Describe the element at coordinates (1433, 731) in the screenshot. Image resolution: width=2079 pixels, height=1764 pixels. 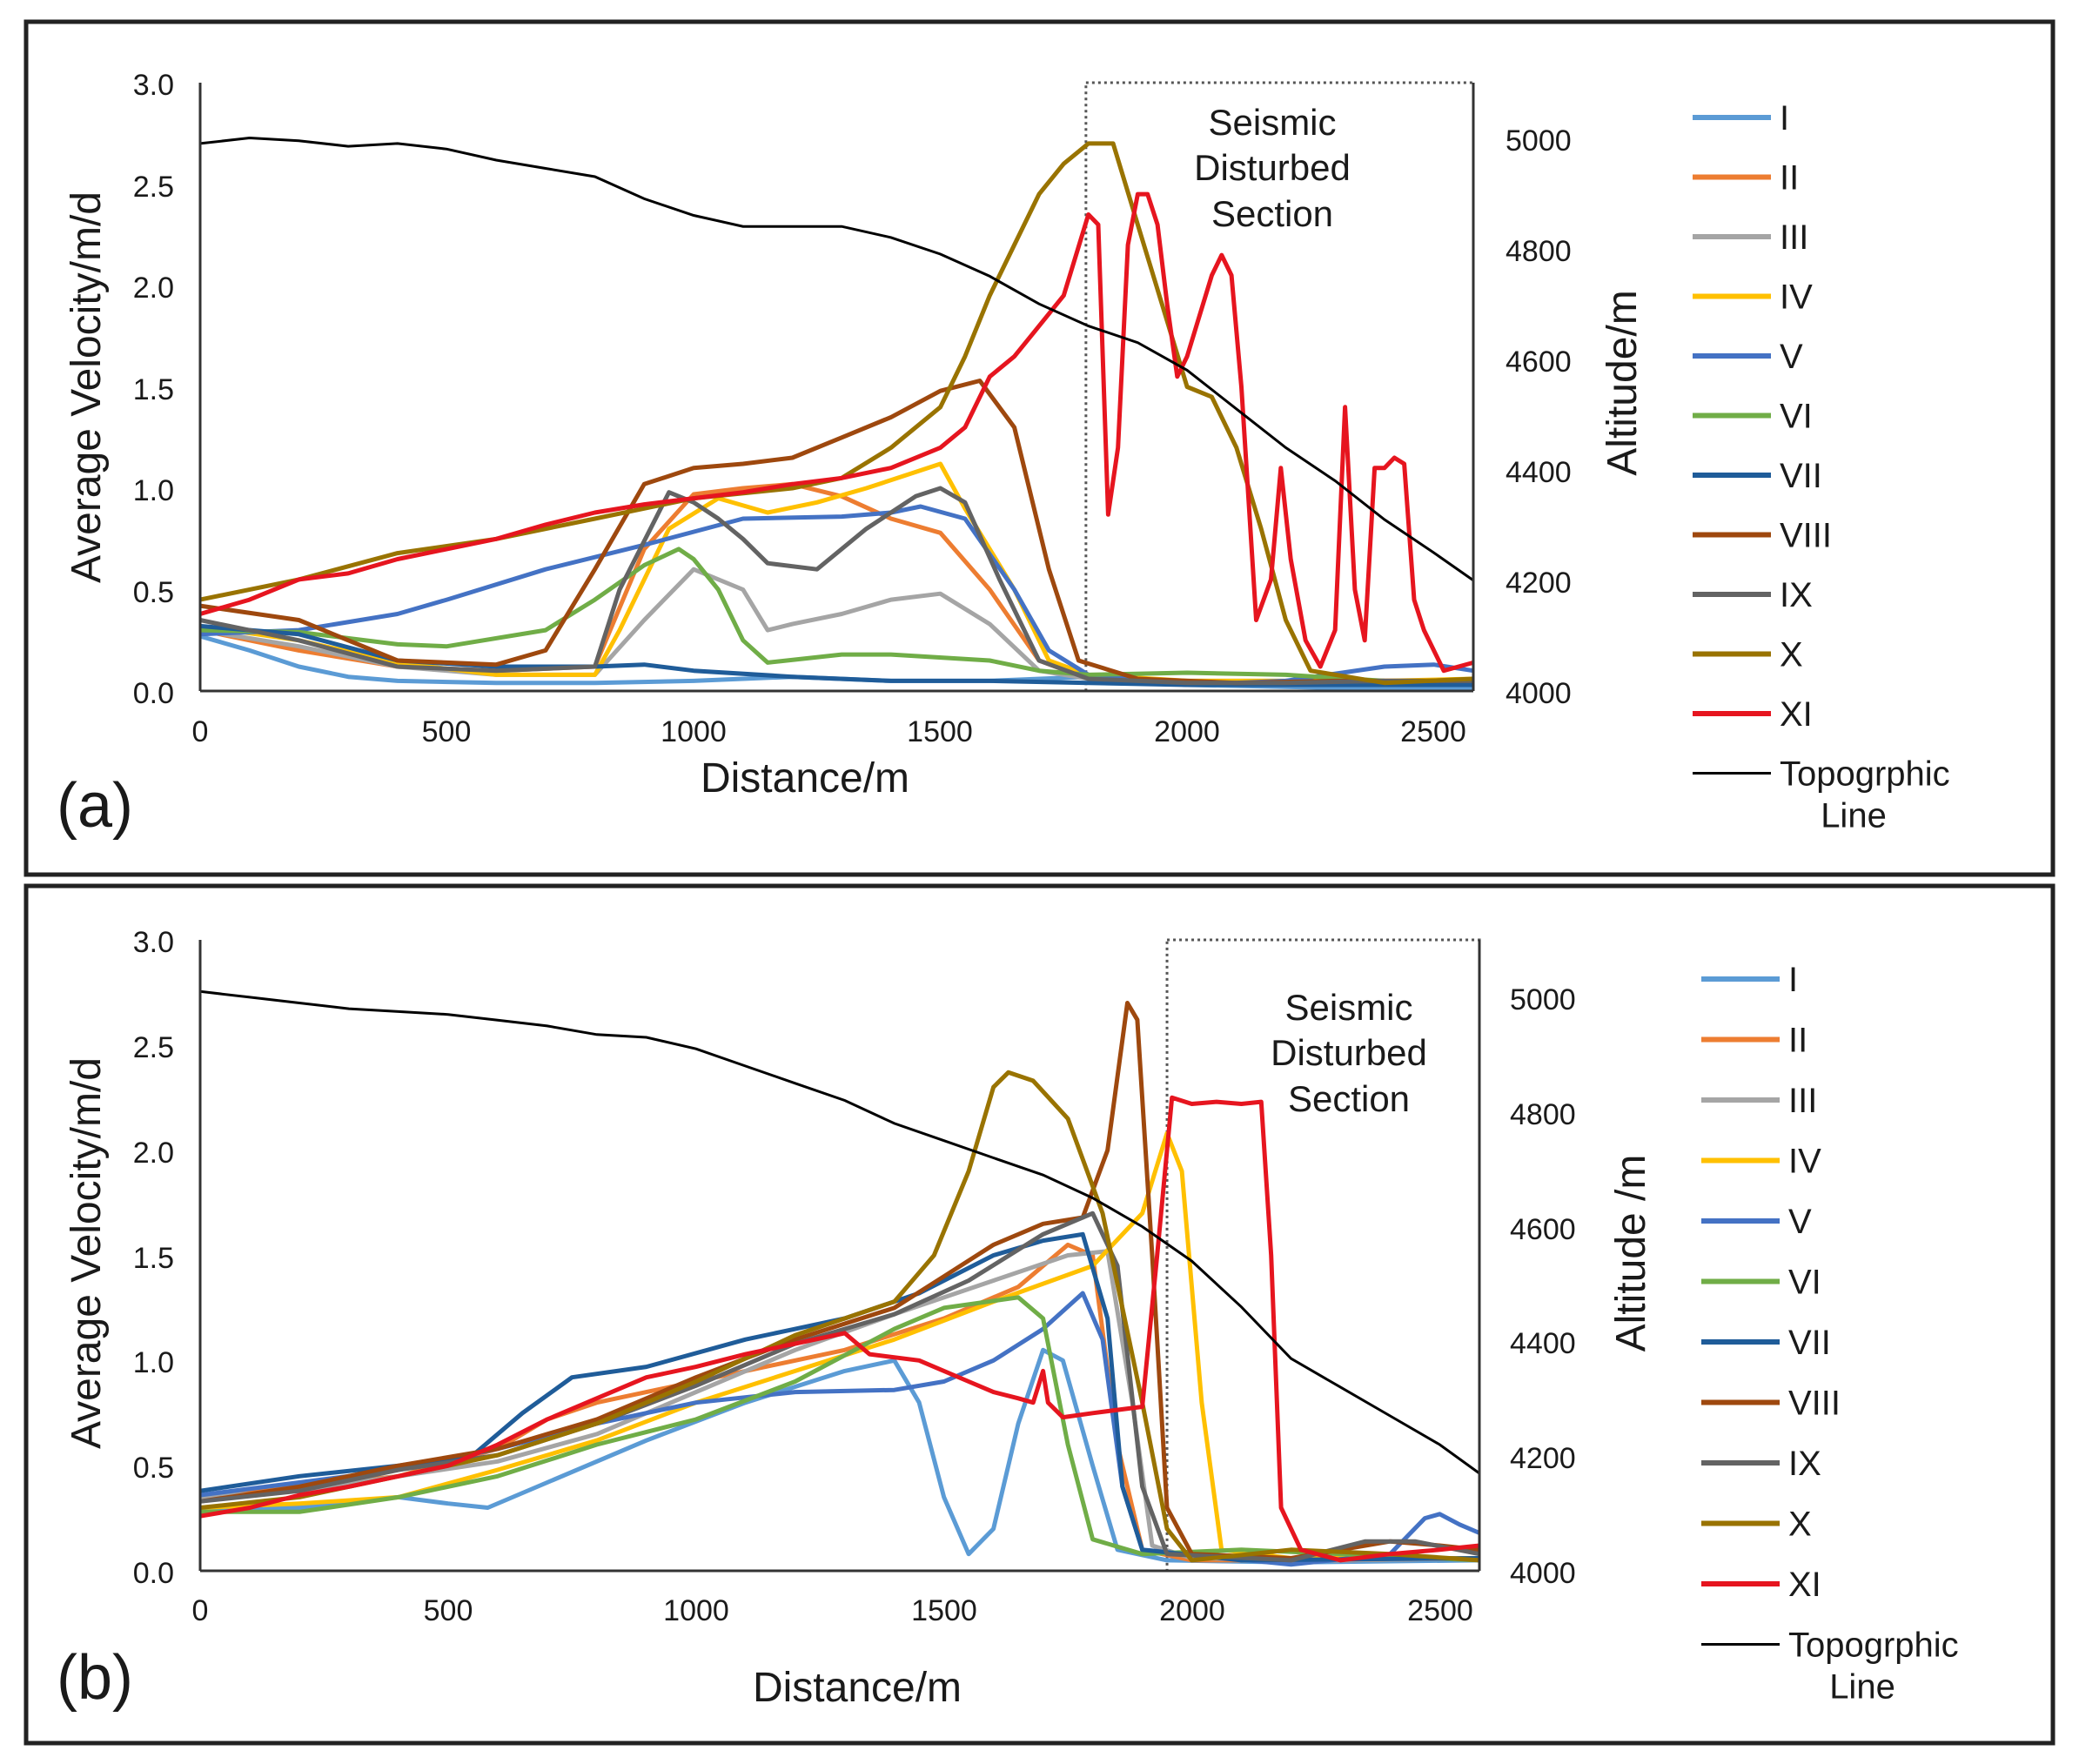
I see `panel-a-xtick: 2500` at that location.